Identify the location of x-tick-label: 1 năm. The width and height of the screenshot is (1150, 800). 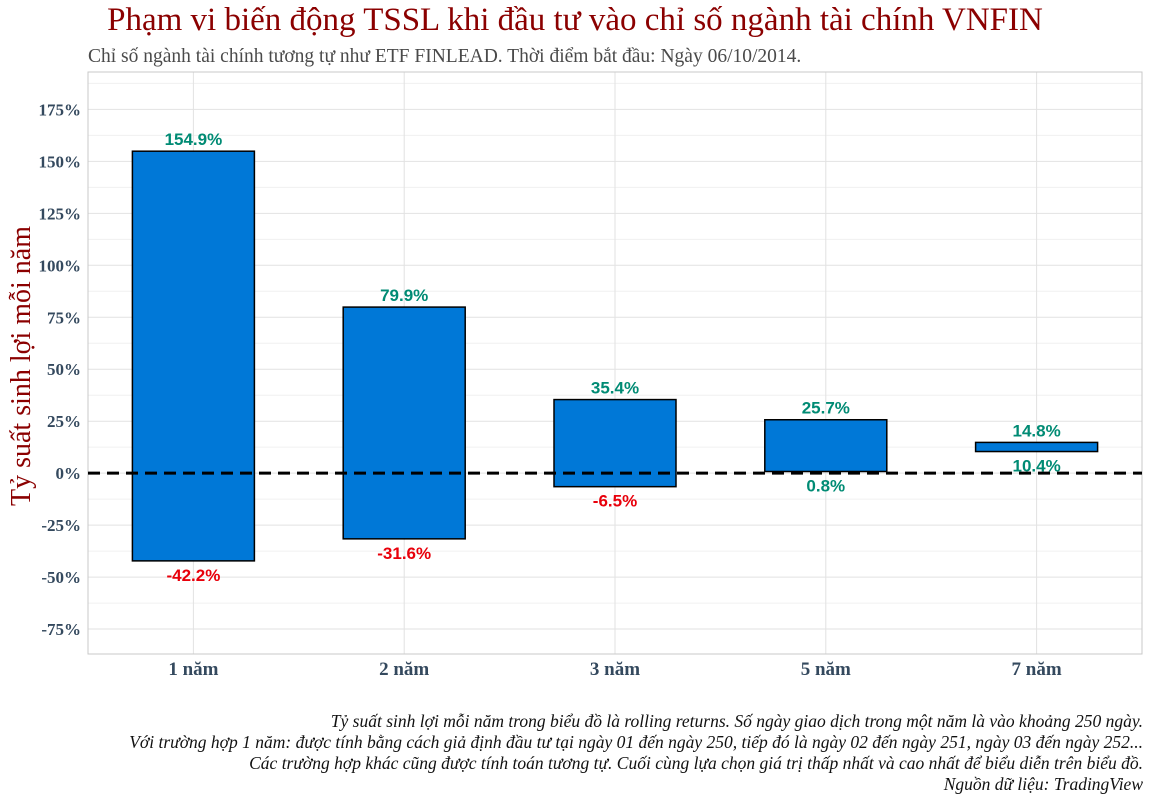
(193, 669).